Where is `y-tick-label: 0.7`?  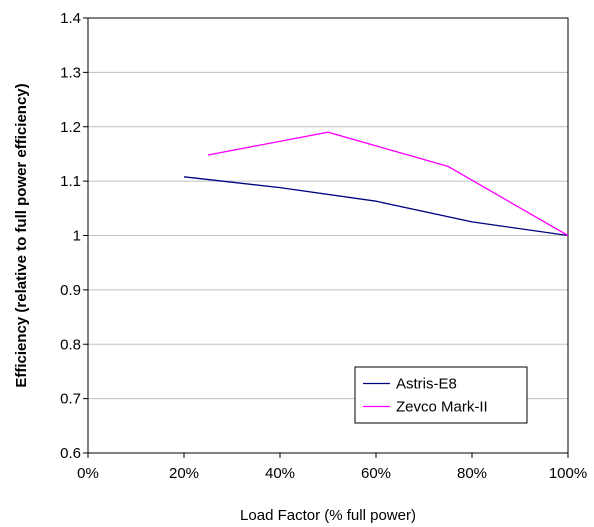 y-tick-label: 0.7 is located at coordinates (70, 399).